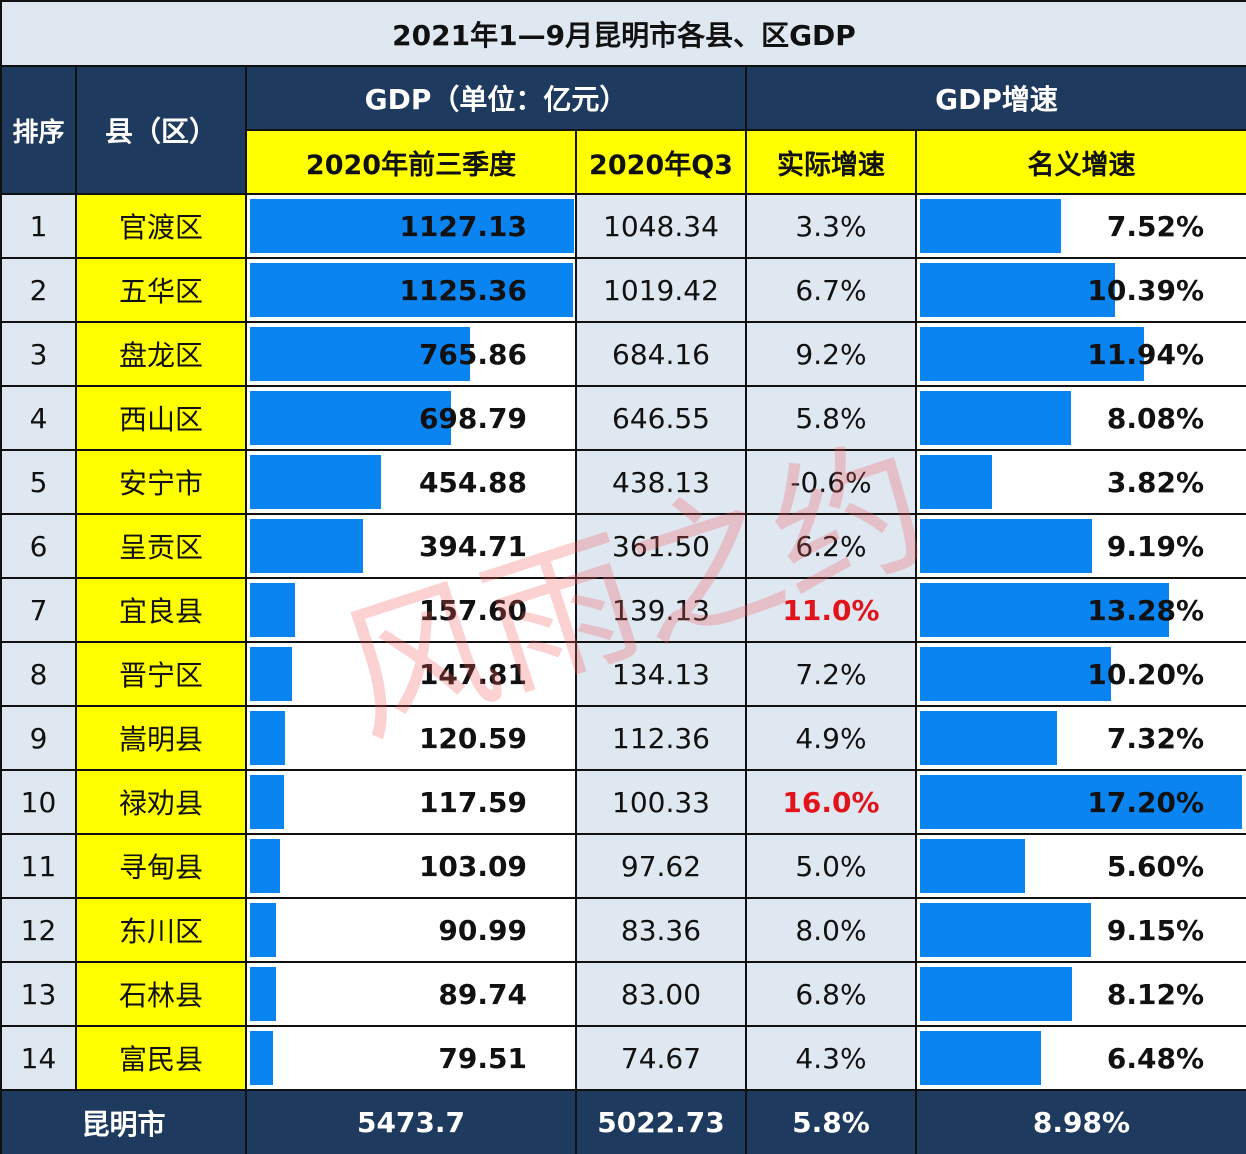 The width and height of the screenshot is (1246, 1154). I want to click on header-q3-2020: 2020年Q3, so click(662, 163).